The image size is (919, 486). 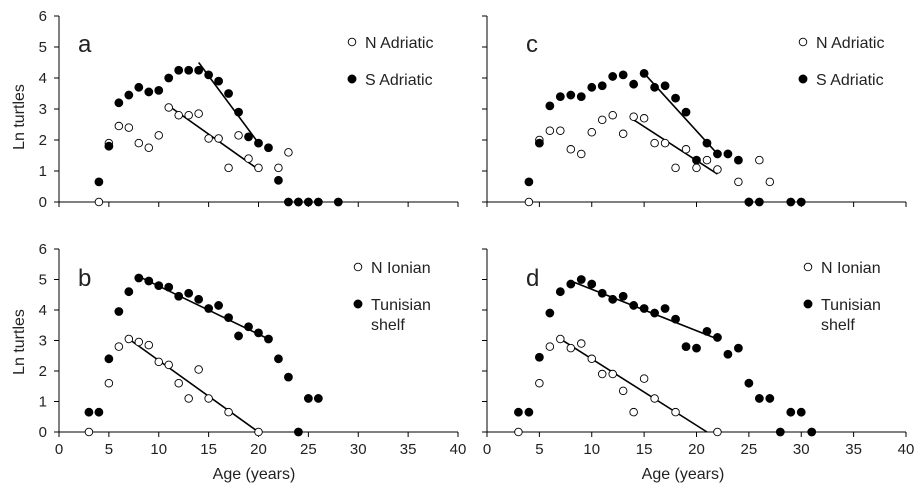 I want to click on y-axis-title-top: Ln turtles, so click(x=19, y=117).